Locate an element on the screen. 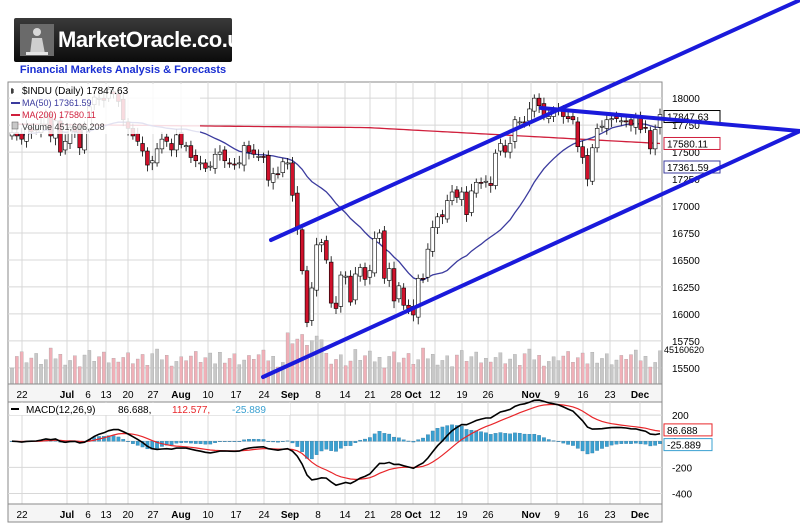  price-tick-label: 16750 is located at coordinates (686, 234).